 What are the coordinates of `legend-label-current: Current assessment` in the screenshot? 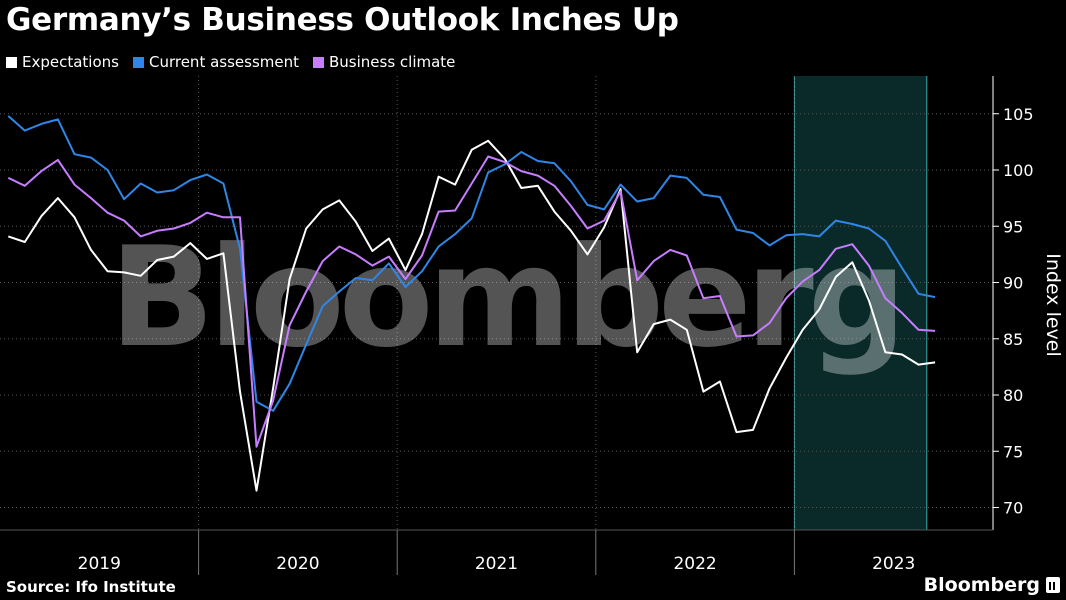 It's located at (223, 62).